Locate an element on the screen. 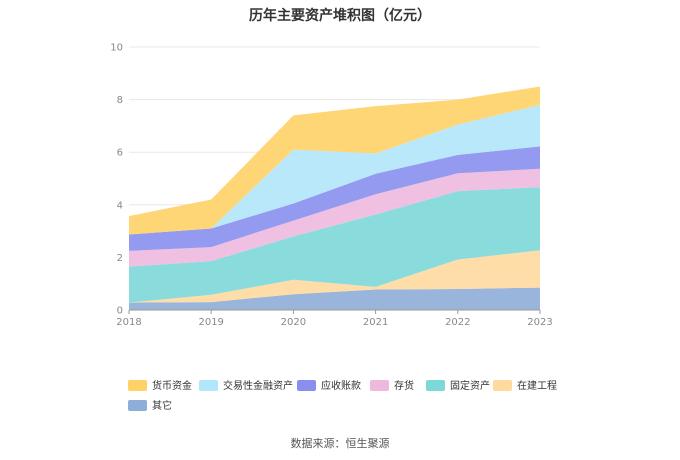 The height and width of the screenshot is (460, 680). data-source-note: 数据来源：恒生聚源 is located at coordinates (340, 443).